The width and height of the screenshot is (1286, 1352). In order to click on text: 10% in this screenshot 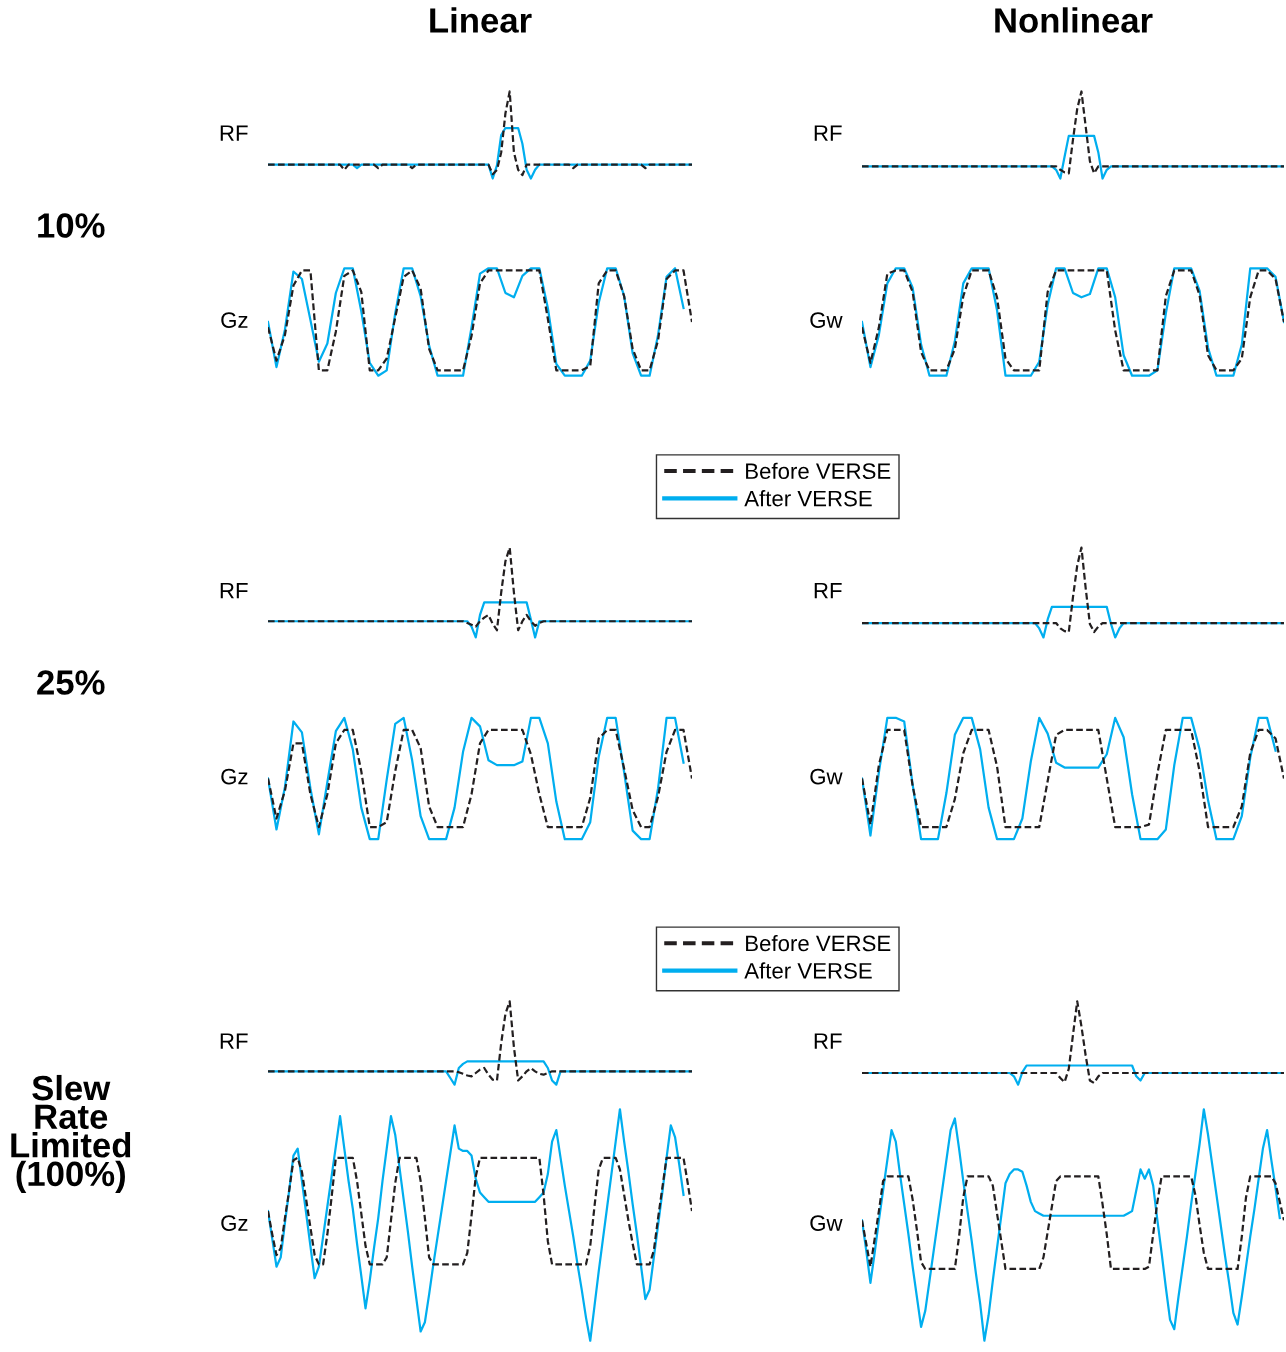, I will do `click(71, 225)`.